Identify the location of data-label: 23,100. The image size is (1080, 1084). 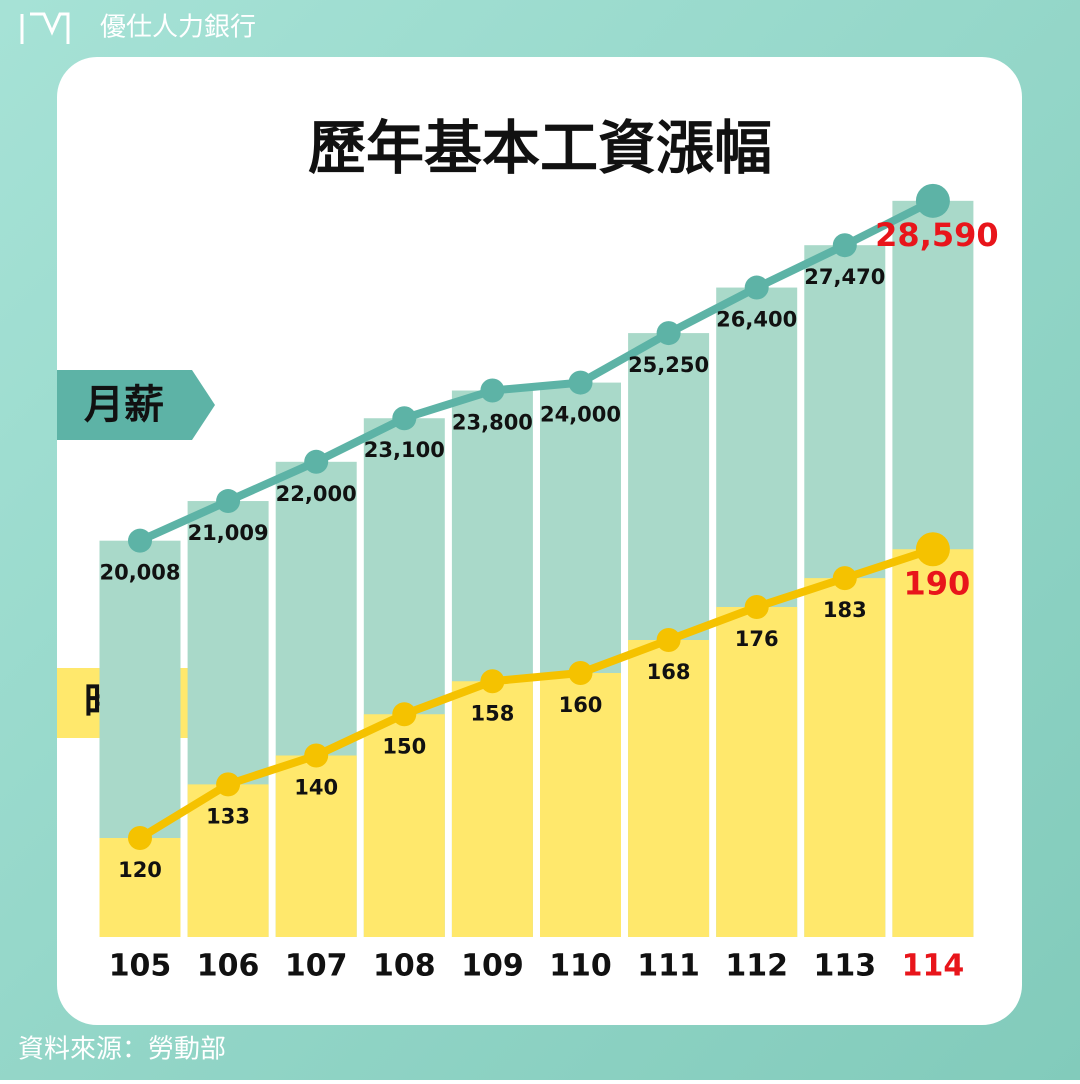
(404, 450).